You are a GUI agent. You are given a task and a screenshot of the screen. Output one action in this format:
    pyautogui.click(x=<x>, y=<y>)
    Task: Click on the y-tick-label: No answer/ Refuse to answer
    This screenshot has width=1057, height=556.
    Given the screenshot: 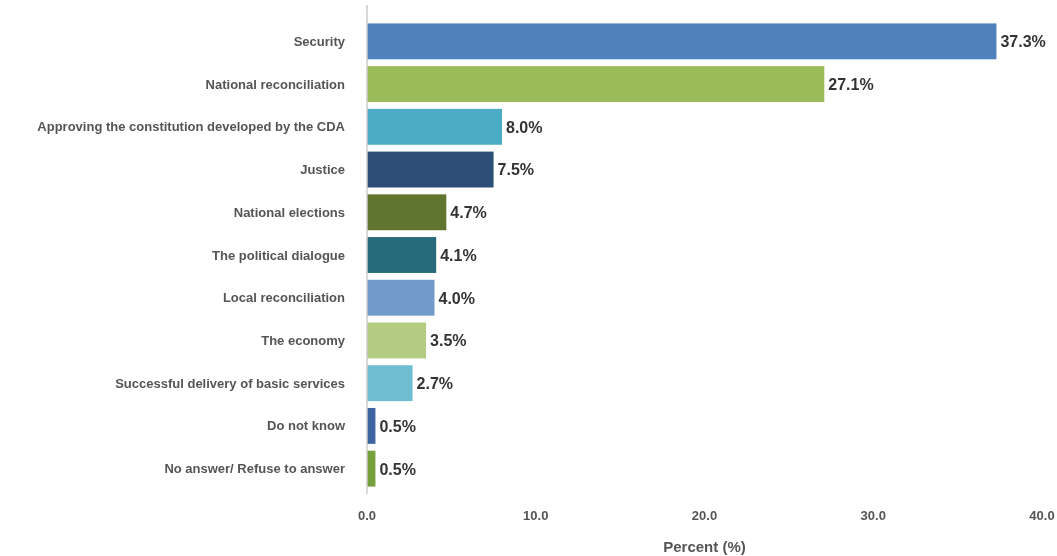 What is the action you would take?
    pyautogui.click(x=254, y=469)
    